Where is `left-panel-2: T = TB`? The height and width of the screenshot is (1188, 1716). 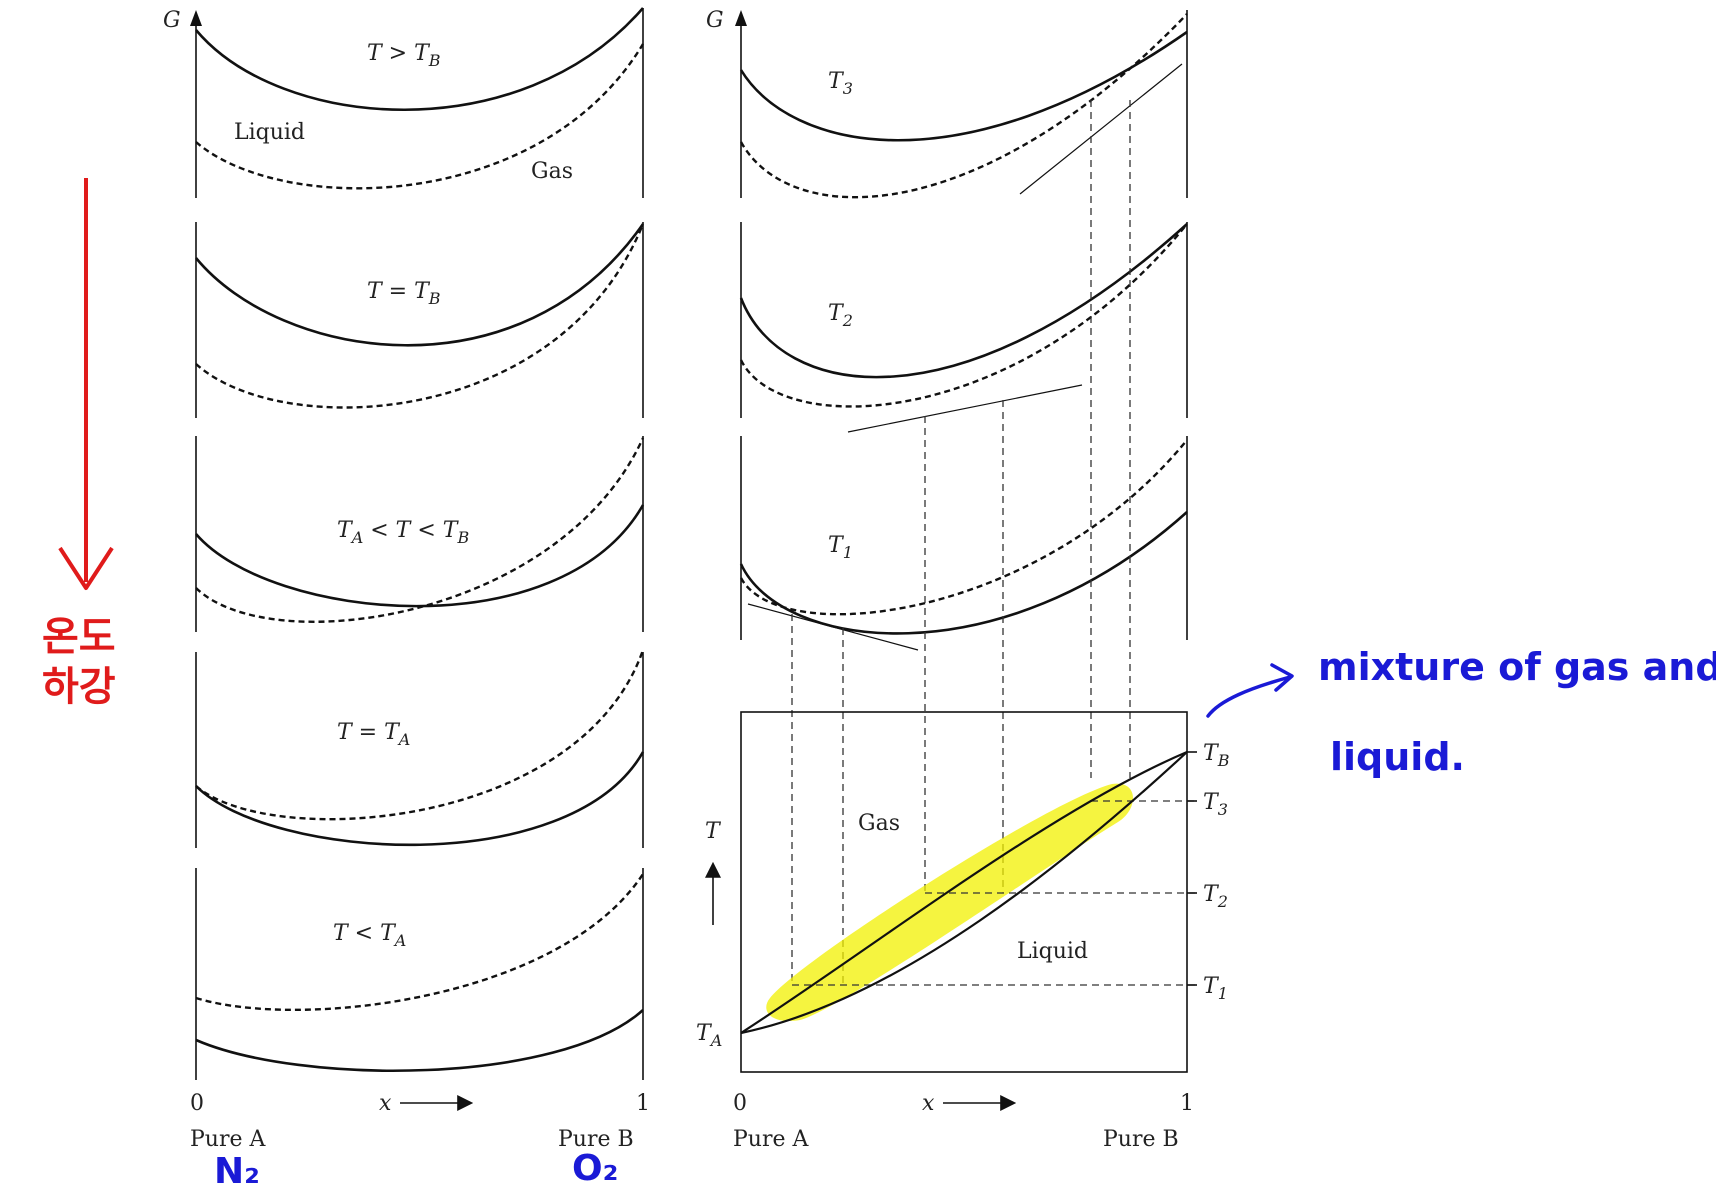
left-panel-2: T = TB is located at coordinates (419, 320).